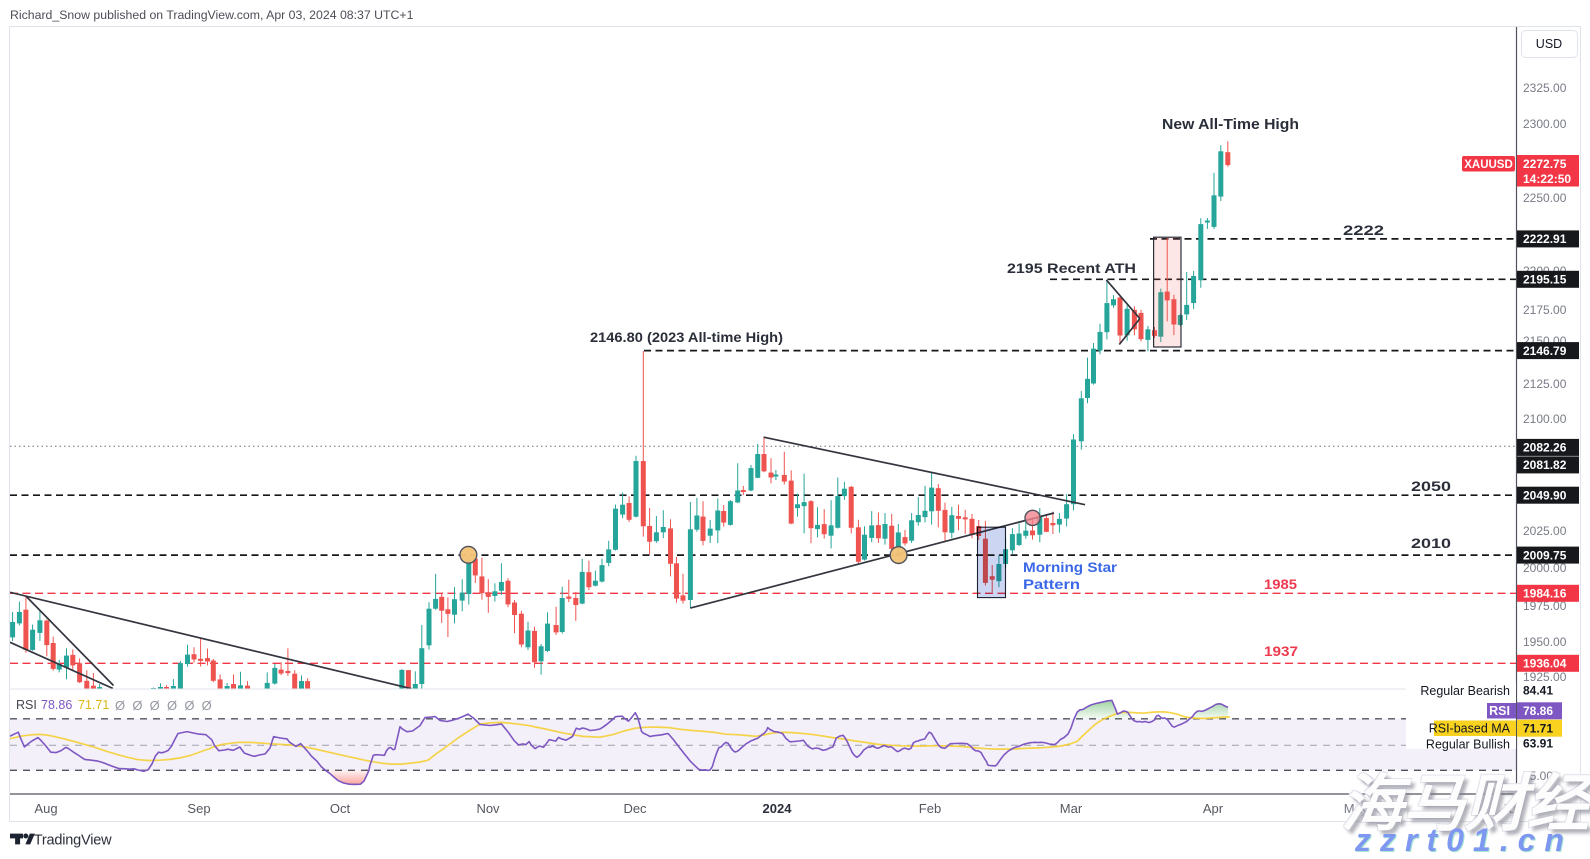 This screenshot has height=859, width=1590. Describe the element at coordinates (1470, 729) in the screenshot. I see `svg-text: RSI-based MA` at that location.